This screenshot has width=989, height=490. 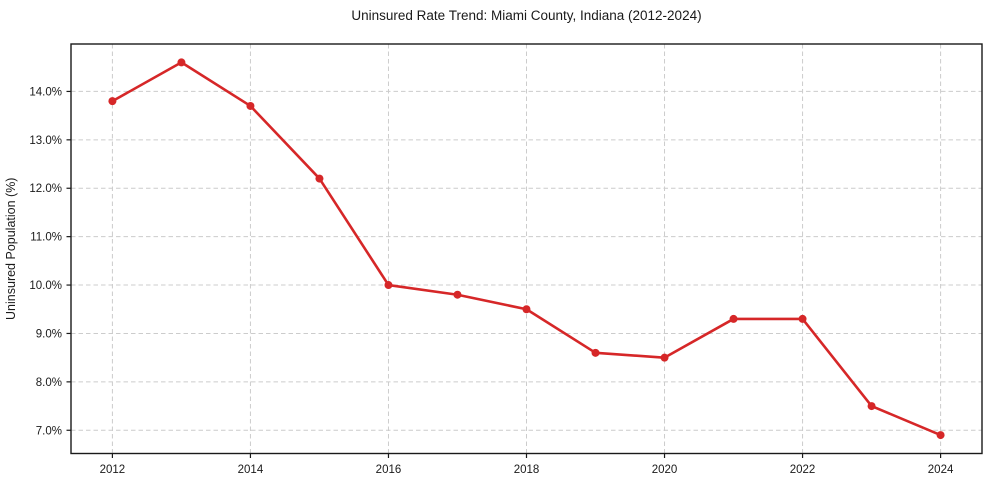 I want to click on data-point-2012, so click(x=112, y=101).